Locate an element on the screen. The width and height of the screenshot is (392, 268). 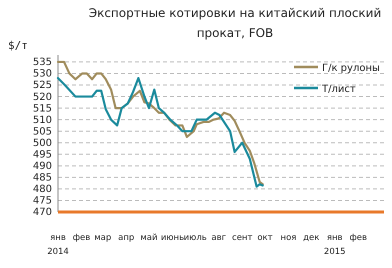
legend-label: Т/лист is located at coordinates (338, 89).